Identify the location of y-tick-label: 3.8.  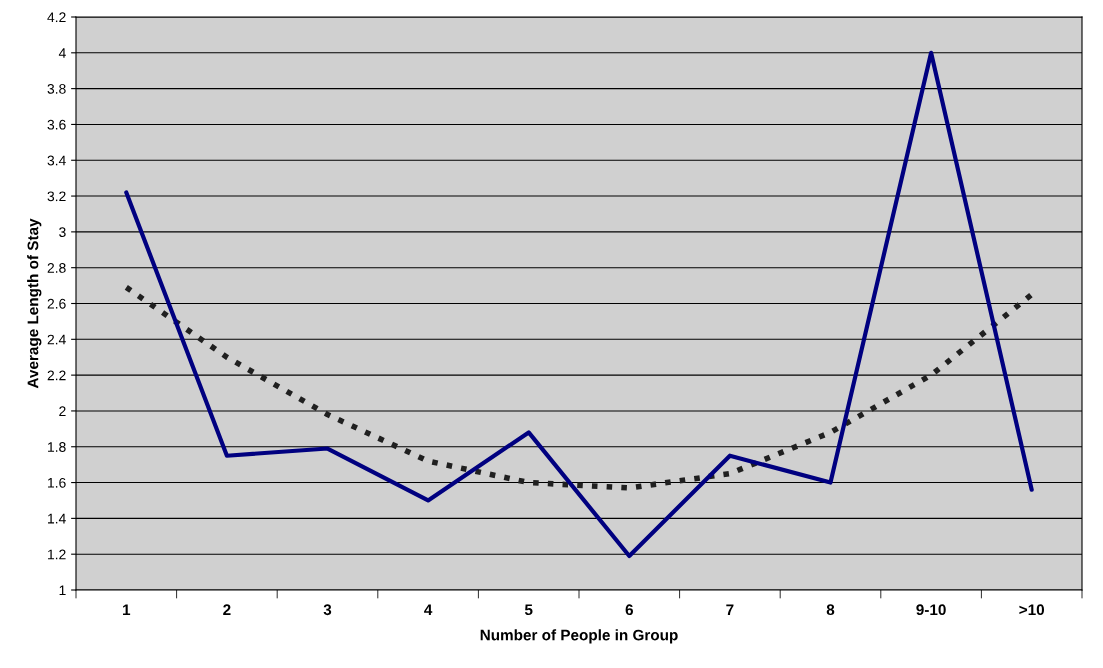
(56, 88).